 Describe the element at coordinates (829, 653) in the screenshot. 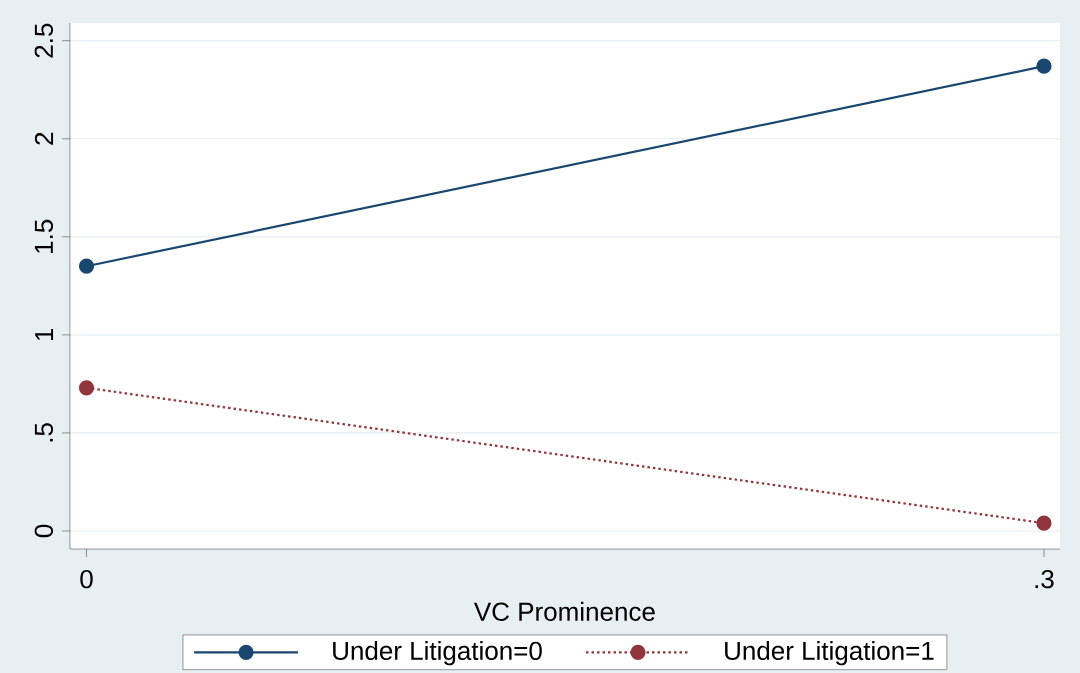

I see `legend-label: Under Litigation=1` at that location.